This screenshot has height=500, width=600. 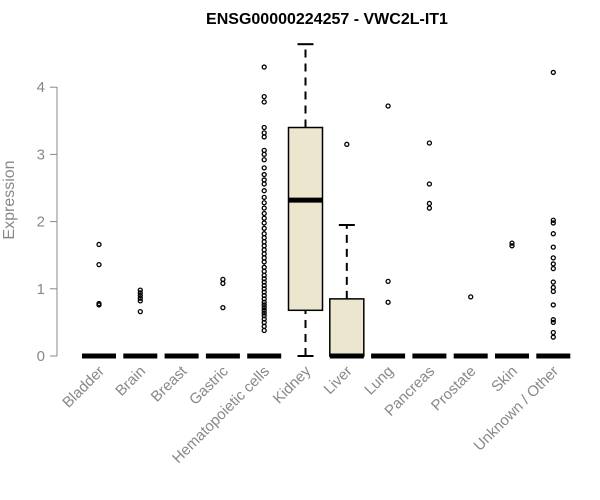 What do you see at coordinates (338, 380) in the screenshot?
I see `x-tick-label: Liver` at bounding box center [338, 380].